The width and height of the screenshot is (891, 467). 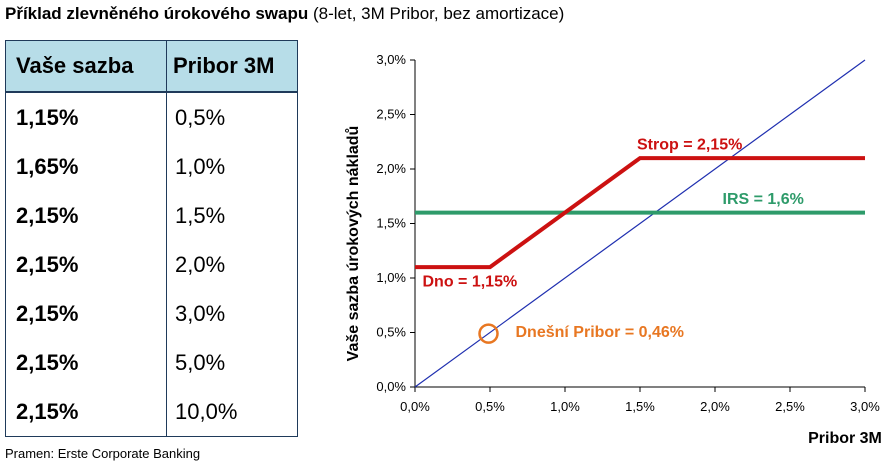 I want to click on title-sub: (8-let, 3M Pribor, bez amortizace), so click(x=438, y=13).